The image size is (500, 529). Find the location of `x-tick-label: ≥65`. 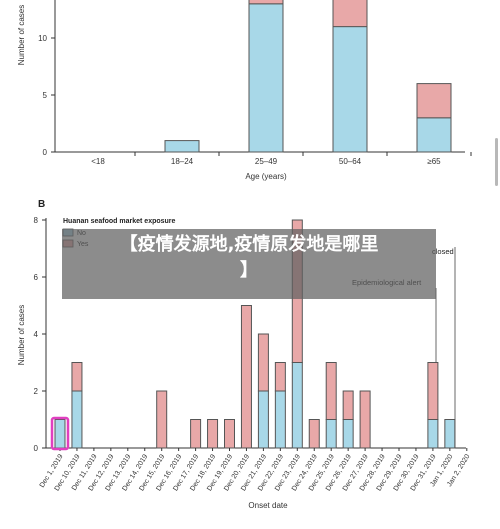

x-tick-label: ≥65 is located at coordinates (434, 161).